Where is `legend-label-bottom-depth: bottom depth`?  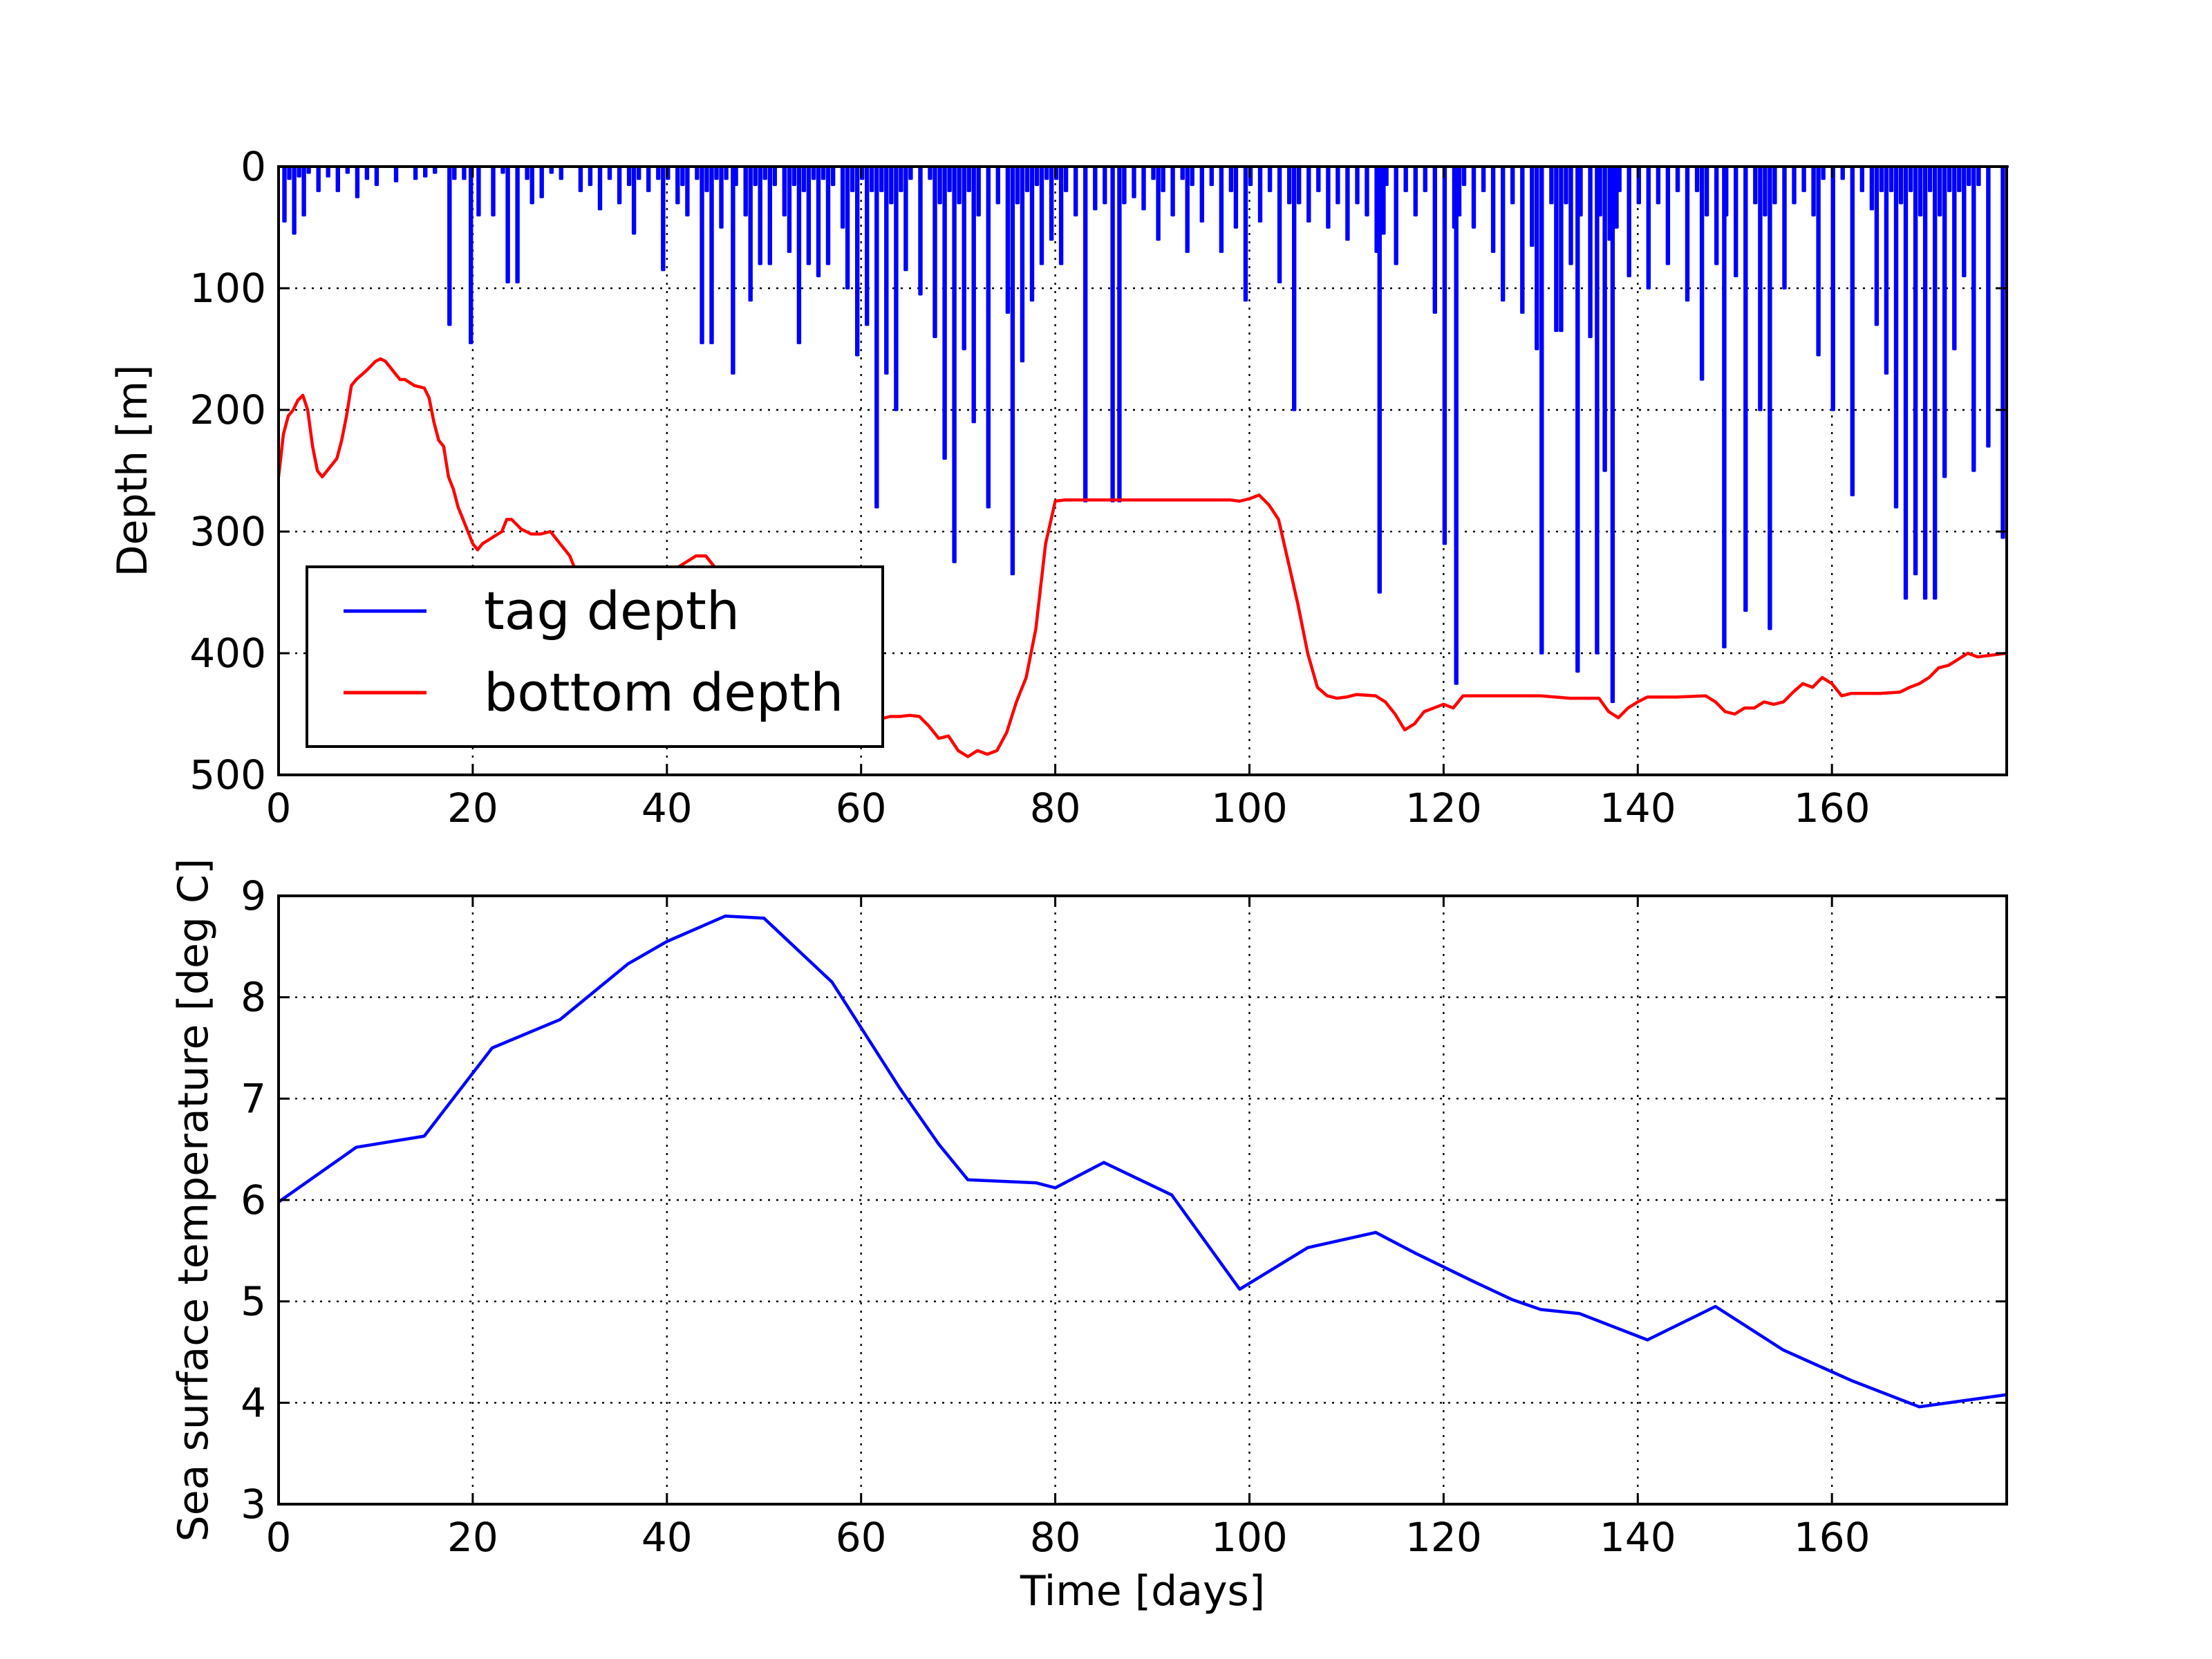 legend-label-bottom-depth: bottom depth is located at coordinates (663, 692).